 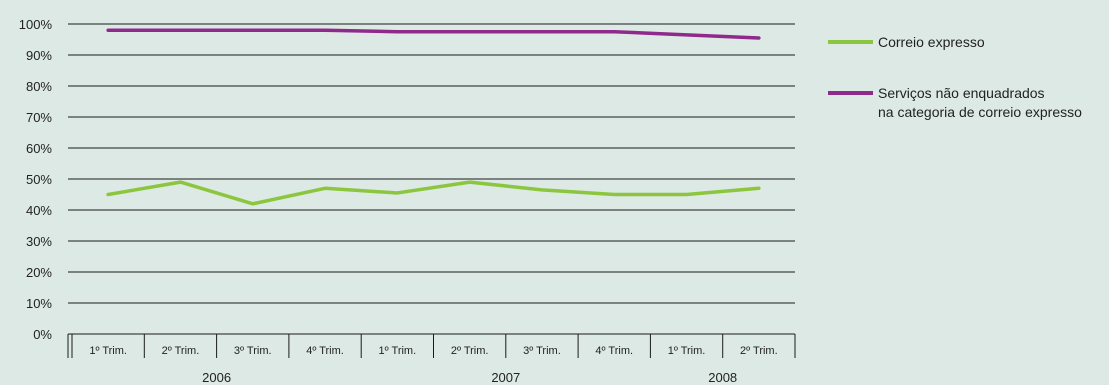 I want to click on year-label: 2007, so click(x=505, y=377).